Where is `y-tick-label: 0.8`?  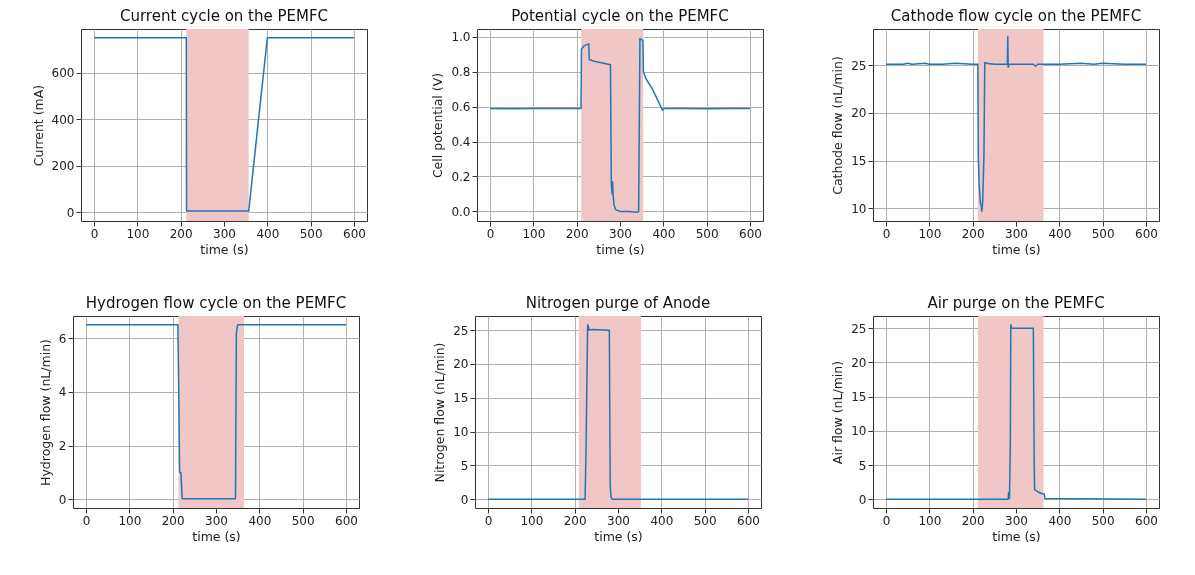
y-tick-label: 0.8 is located at coordinates (461, 72).